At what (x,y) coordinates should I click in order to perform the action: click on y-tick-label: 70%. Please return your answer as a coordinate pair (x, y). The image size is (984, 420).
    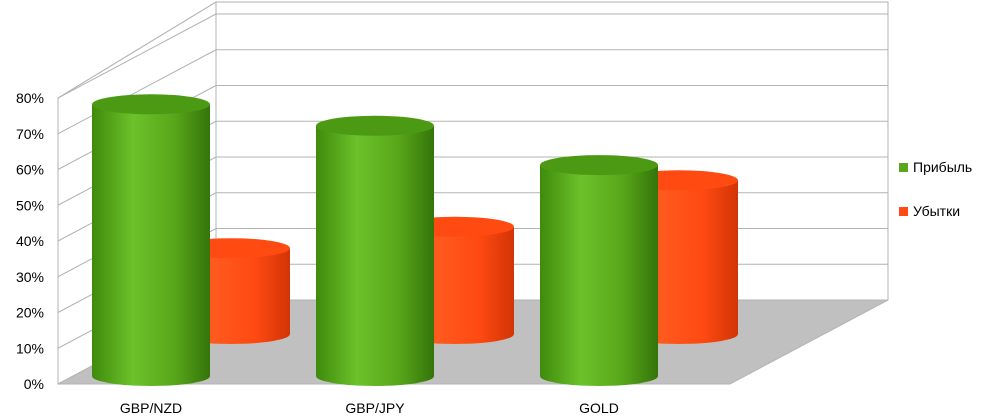
    Looking at the image, I should click on (30, 134).